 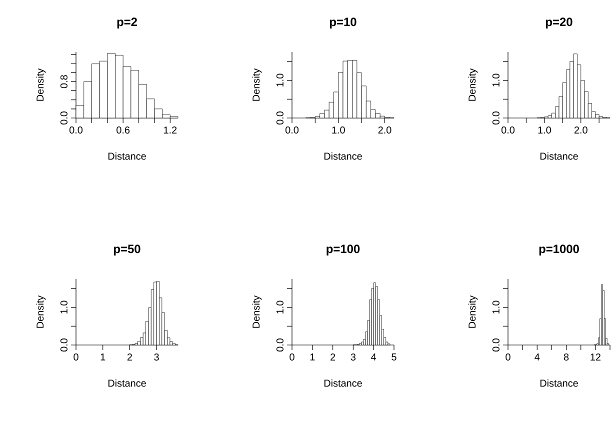 What do you see at coordinates (127, 250) in the screenshot?
I see `chart-title: p=50` at bounding box center [127, 250].